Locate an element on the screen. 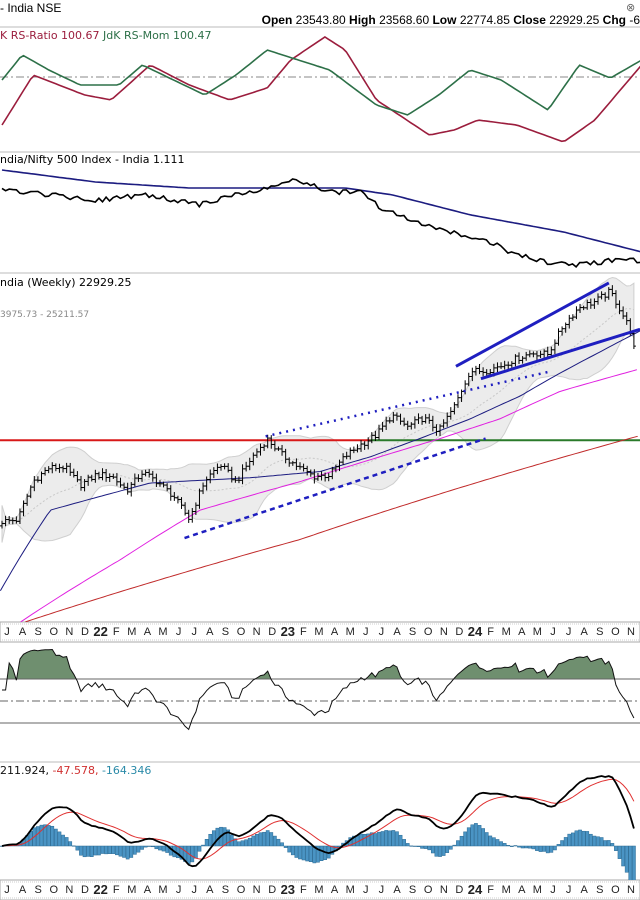  macd-value: 211.924, is located at coordinates (24, 770).